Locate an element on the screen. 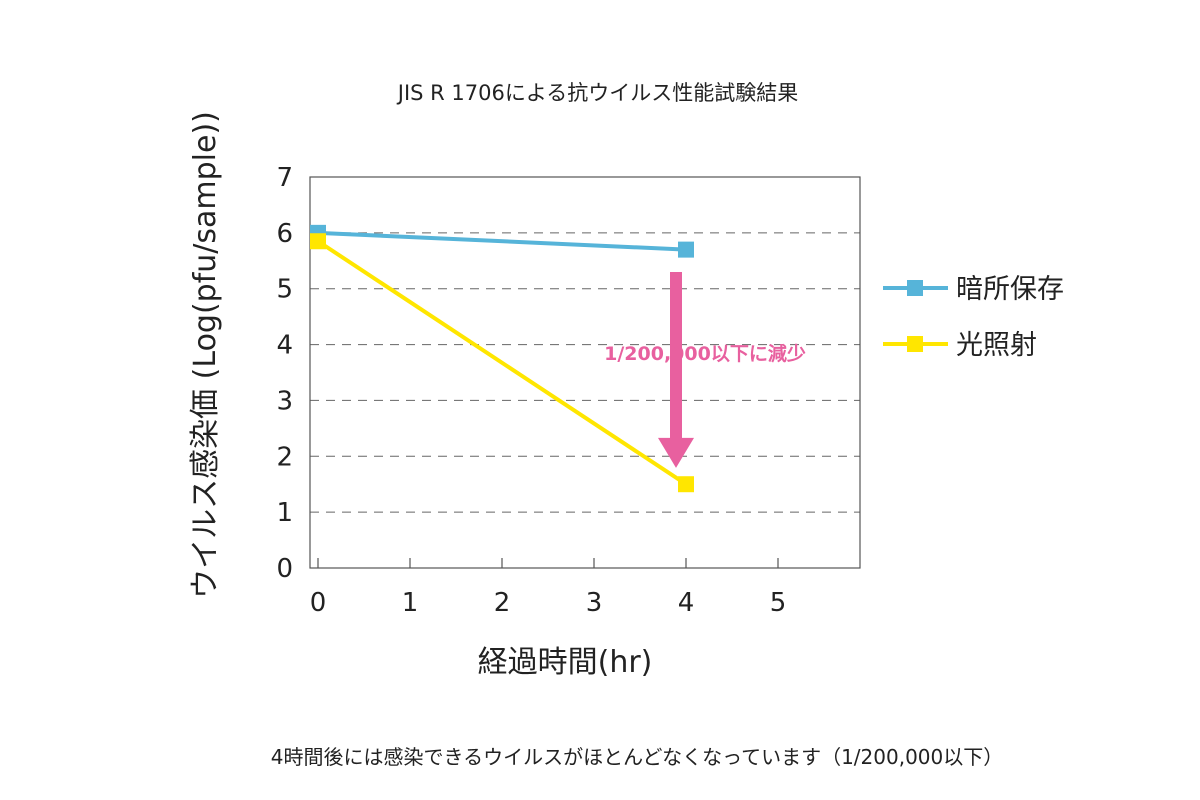 This screenshot has width=1200, height=800. y-tick-label: 6 is located at coordinates (284, 234).